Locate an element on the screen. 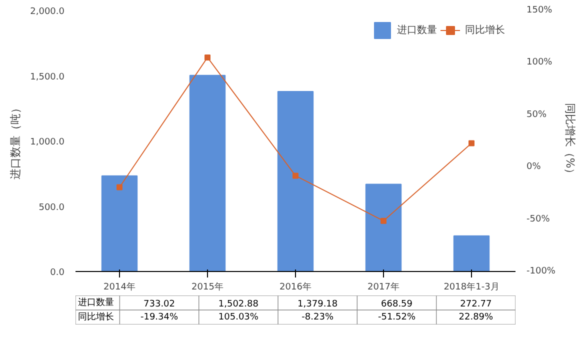  y-tick-label: 1,000.0 is located at coordinates (47, 143).